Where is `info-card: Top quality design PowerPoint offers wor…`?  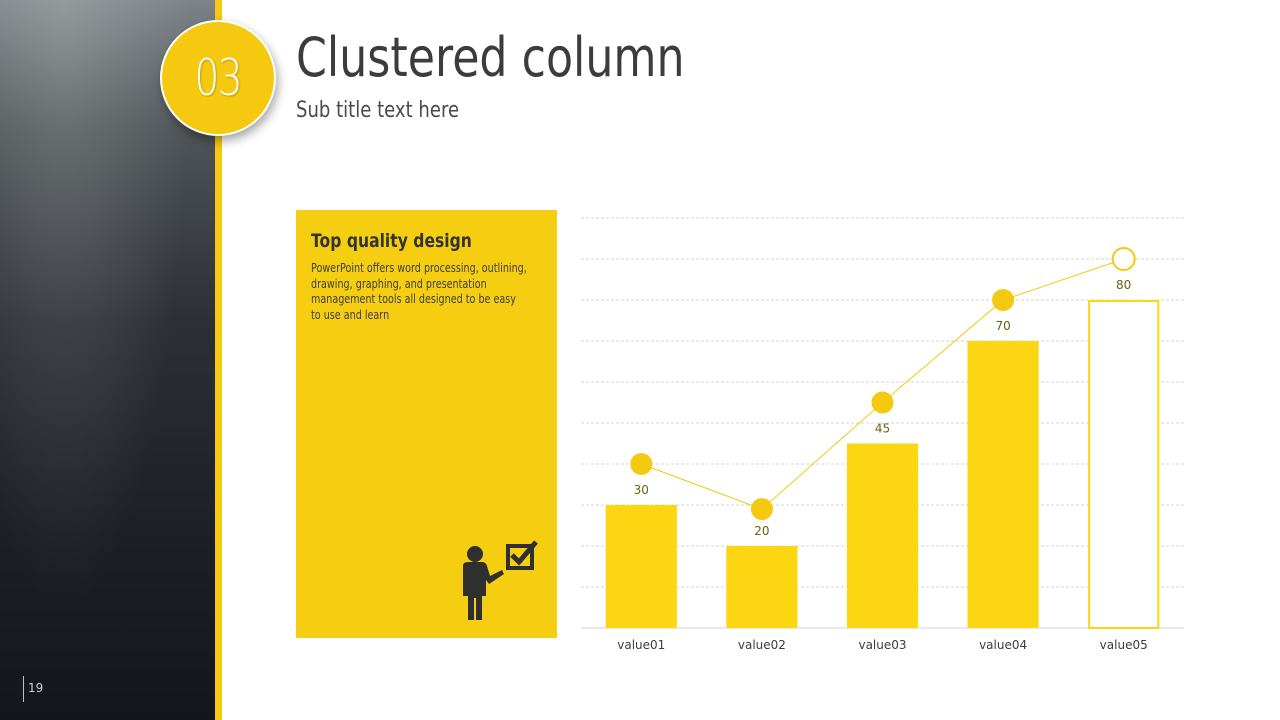 info-card: Top quality design PowerPoint offers wor… is located at coordinates (426, 424).